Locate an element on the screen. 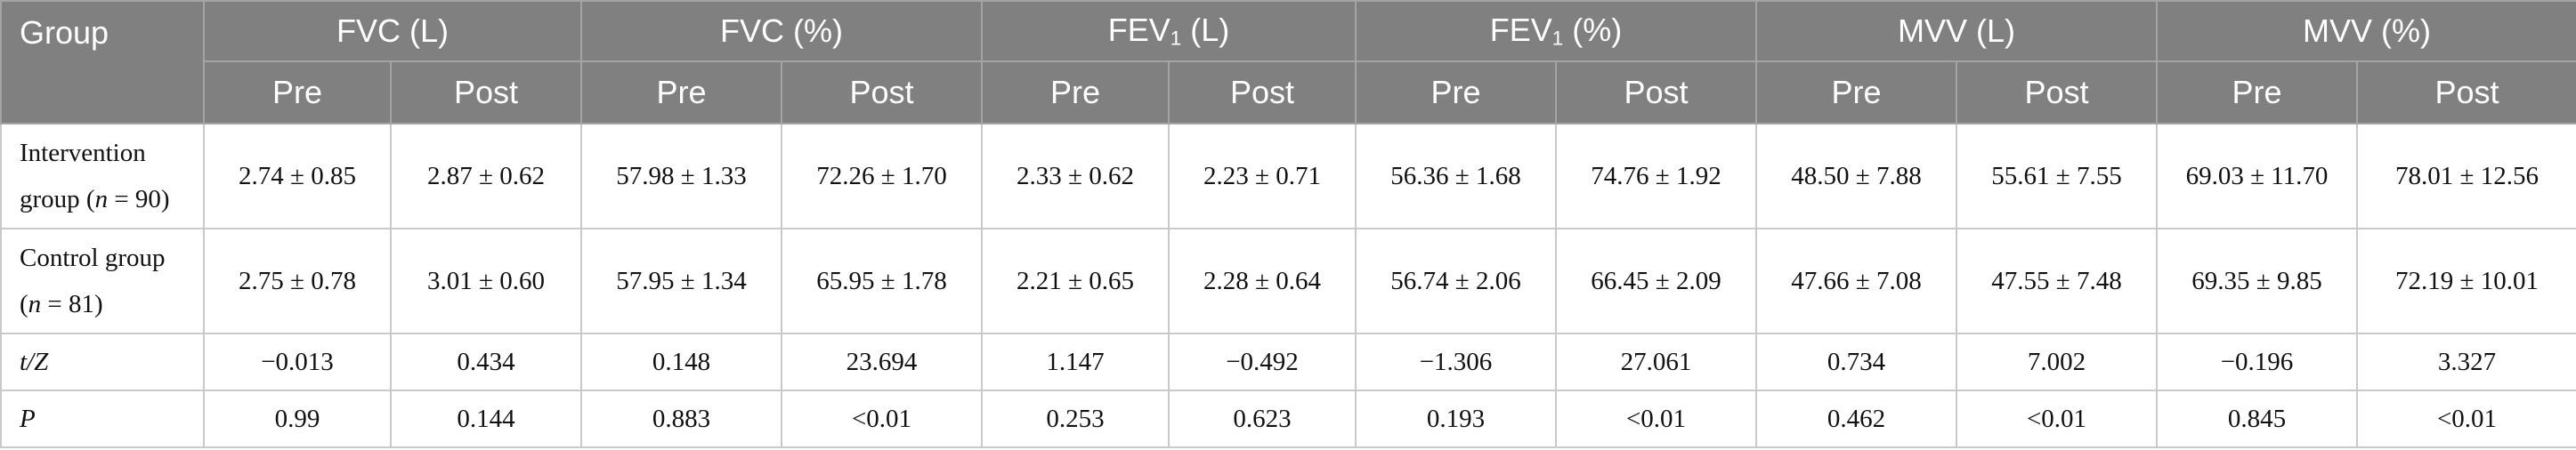  table-cell: 3.01 ± 0.60 is located at coordinates (486, 281).